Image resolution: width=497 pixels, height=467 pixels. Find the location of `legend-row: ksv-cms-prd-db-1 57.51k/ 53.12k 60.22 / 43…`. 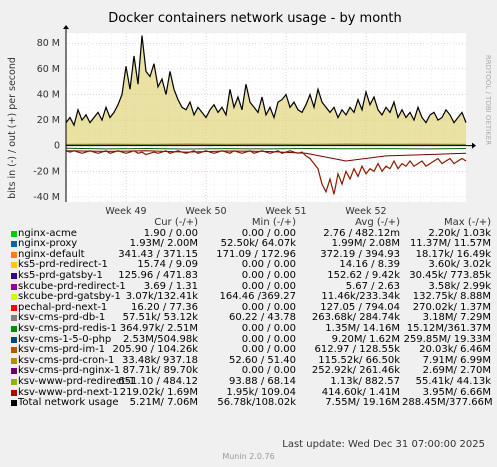

legend-row: ksv-cms-prd-db-1 57.51k/ 53.12k 60.22 / 43… is located at coordinates (250, 318).